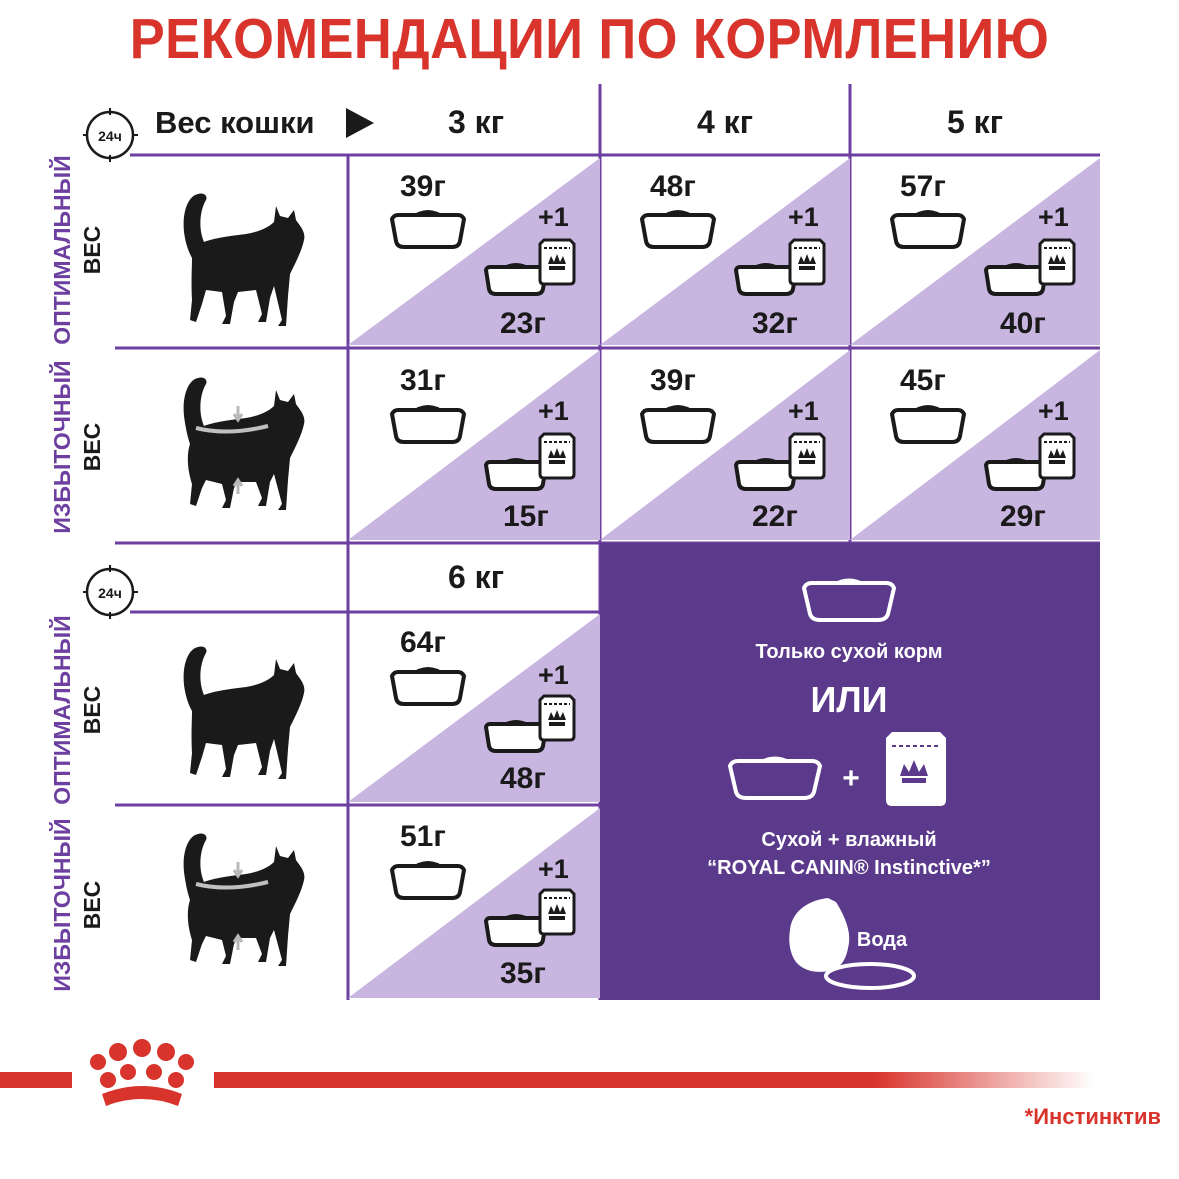  I want to click on legend-dry-bowl-icon, so click(849, 600).